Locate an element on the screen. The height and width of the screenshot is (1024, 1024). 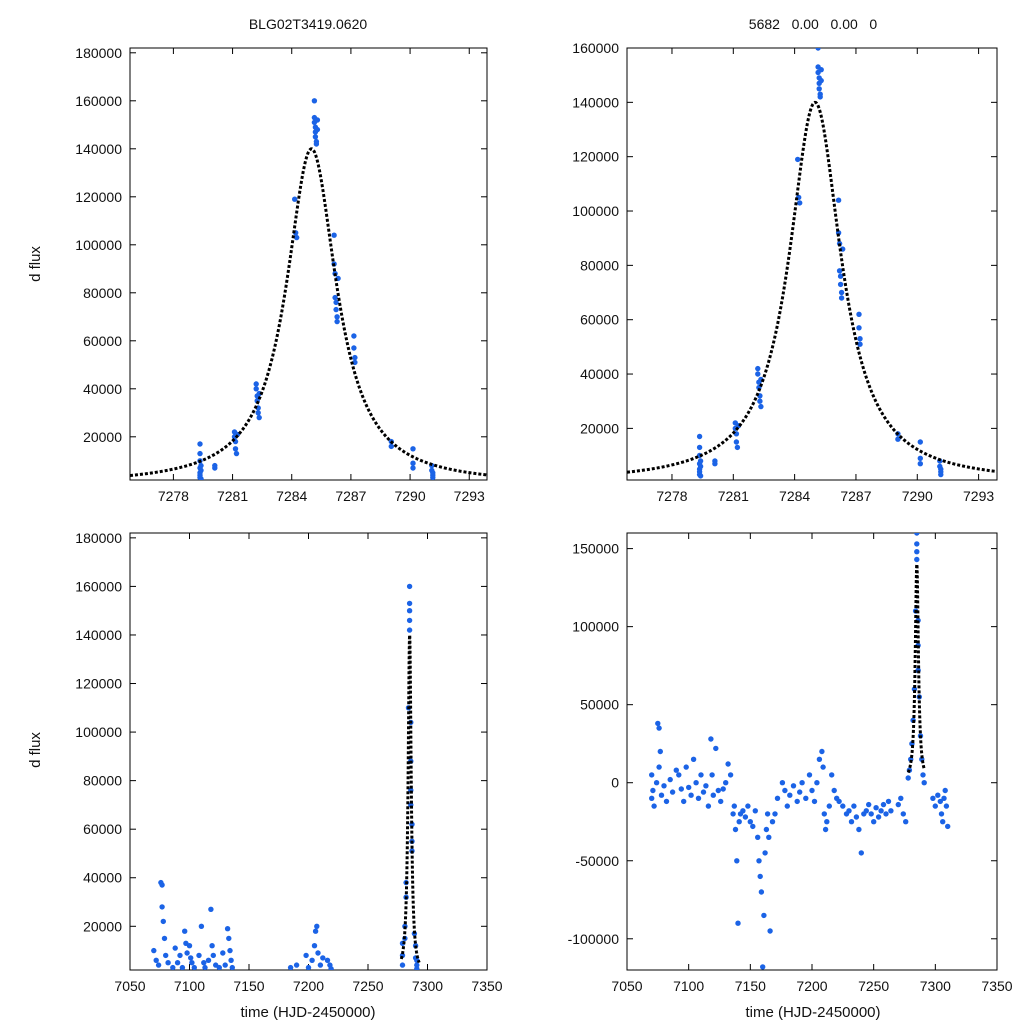
panel-title-left: BLG02T3419.0620 is located at coordinates (308, 24).